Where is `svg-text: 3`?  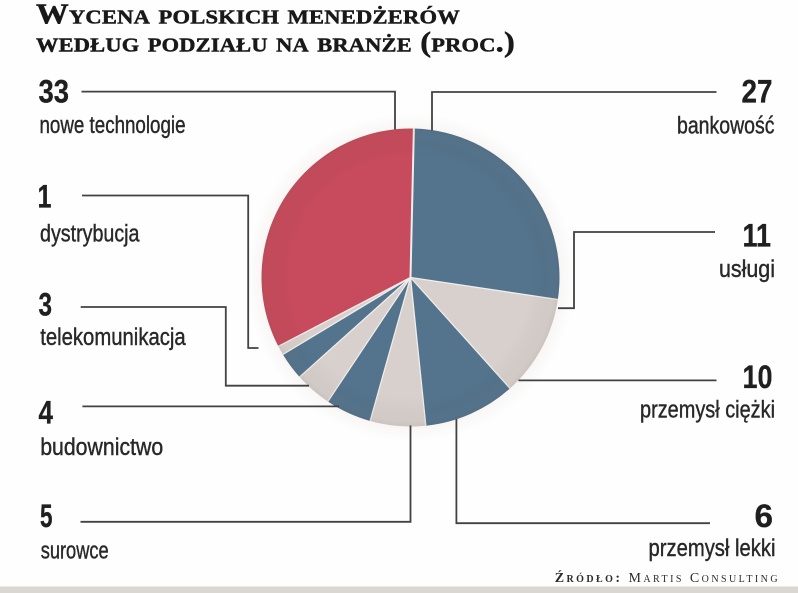 svg-text: 3 is located at coordinates (46, 305).